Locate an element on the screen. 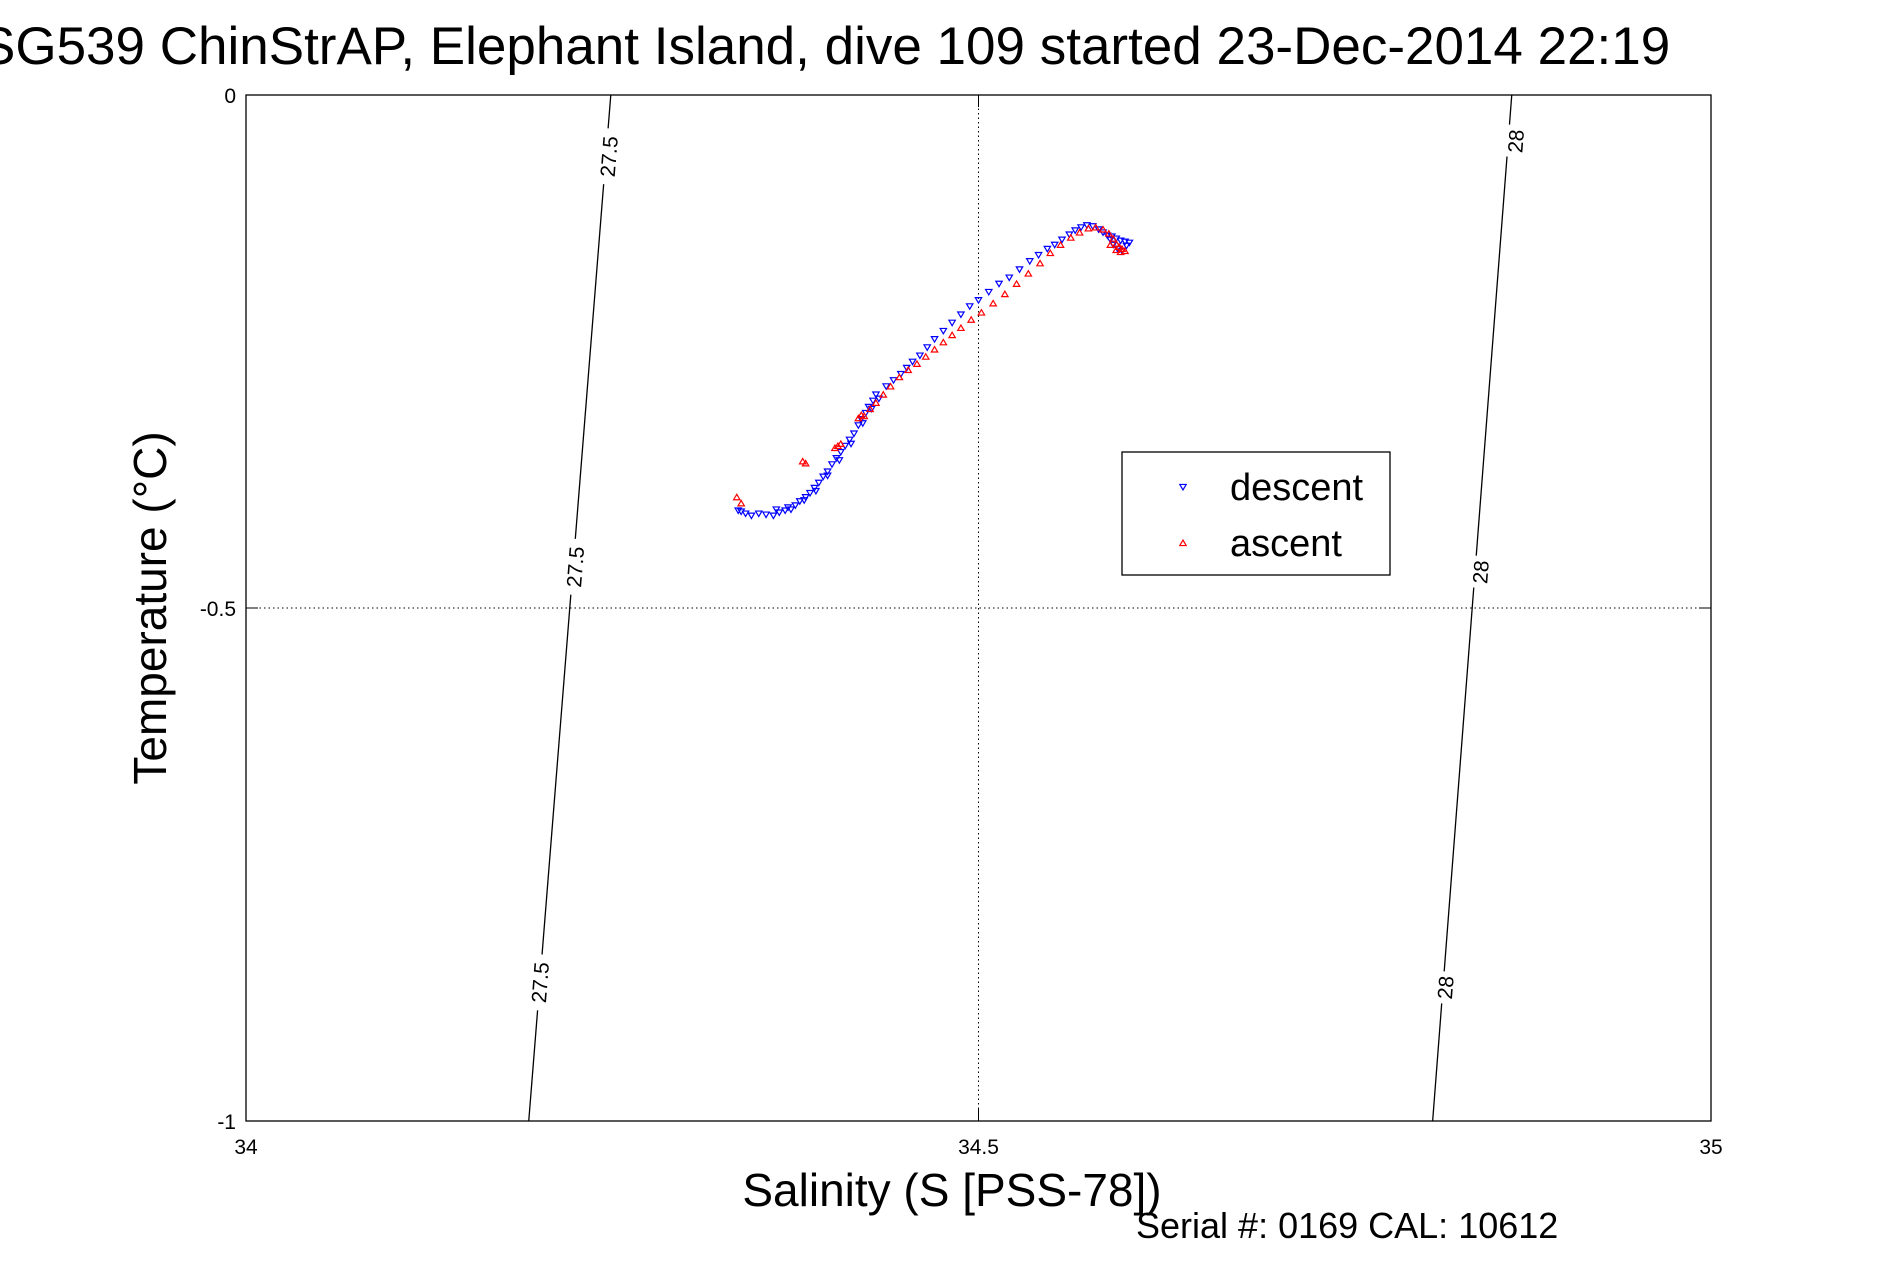 This screenshot has height=1262, width=1891. scatter-series is located at coordinates (933, 371).